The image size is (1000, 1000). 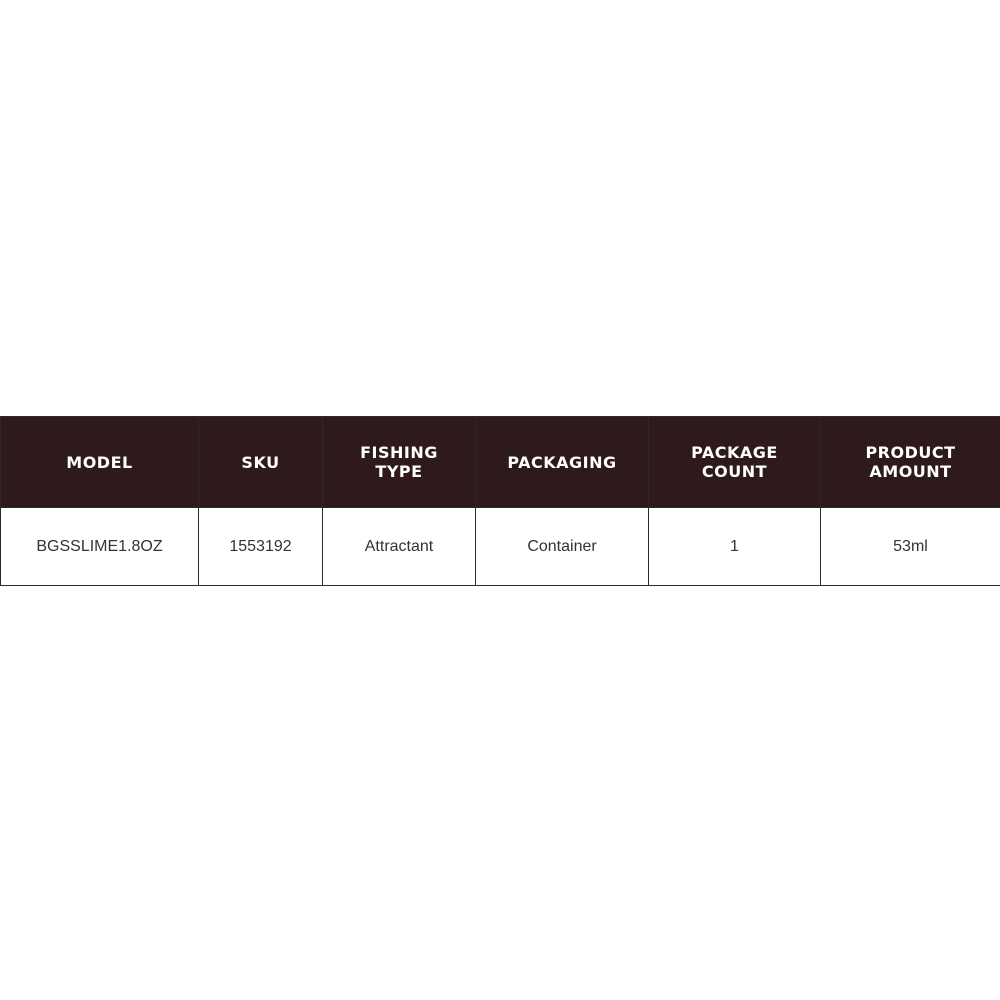 What do you see at coordinates (99, 462) in the screenshot?
I see `header-model: MODEL` at bounding box center [99, 462].